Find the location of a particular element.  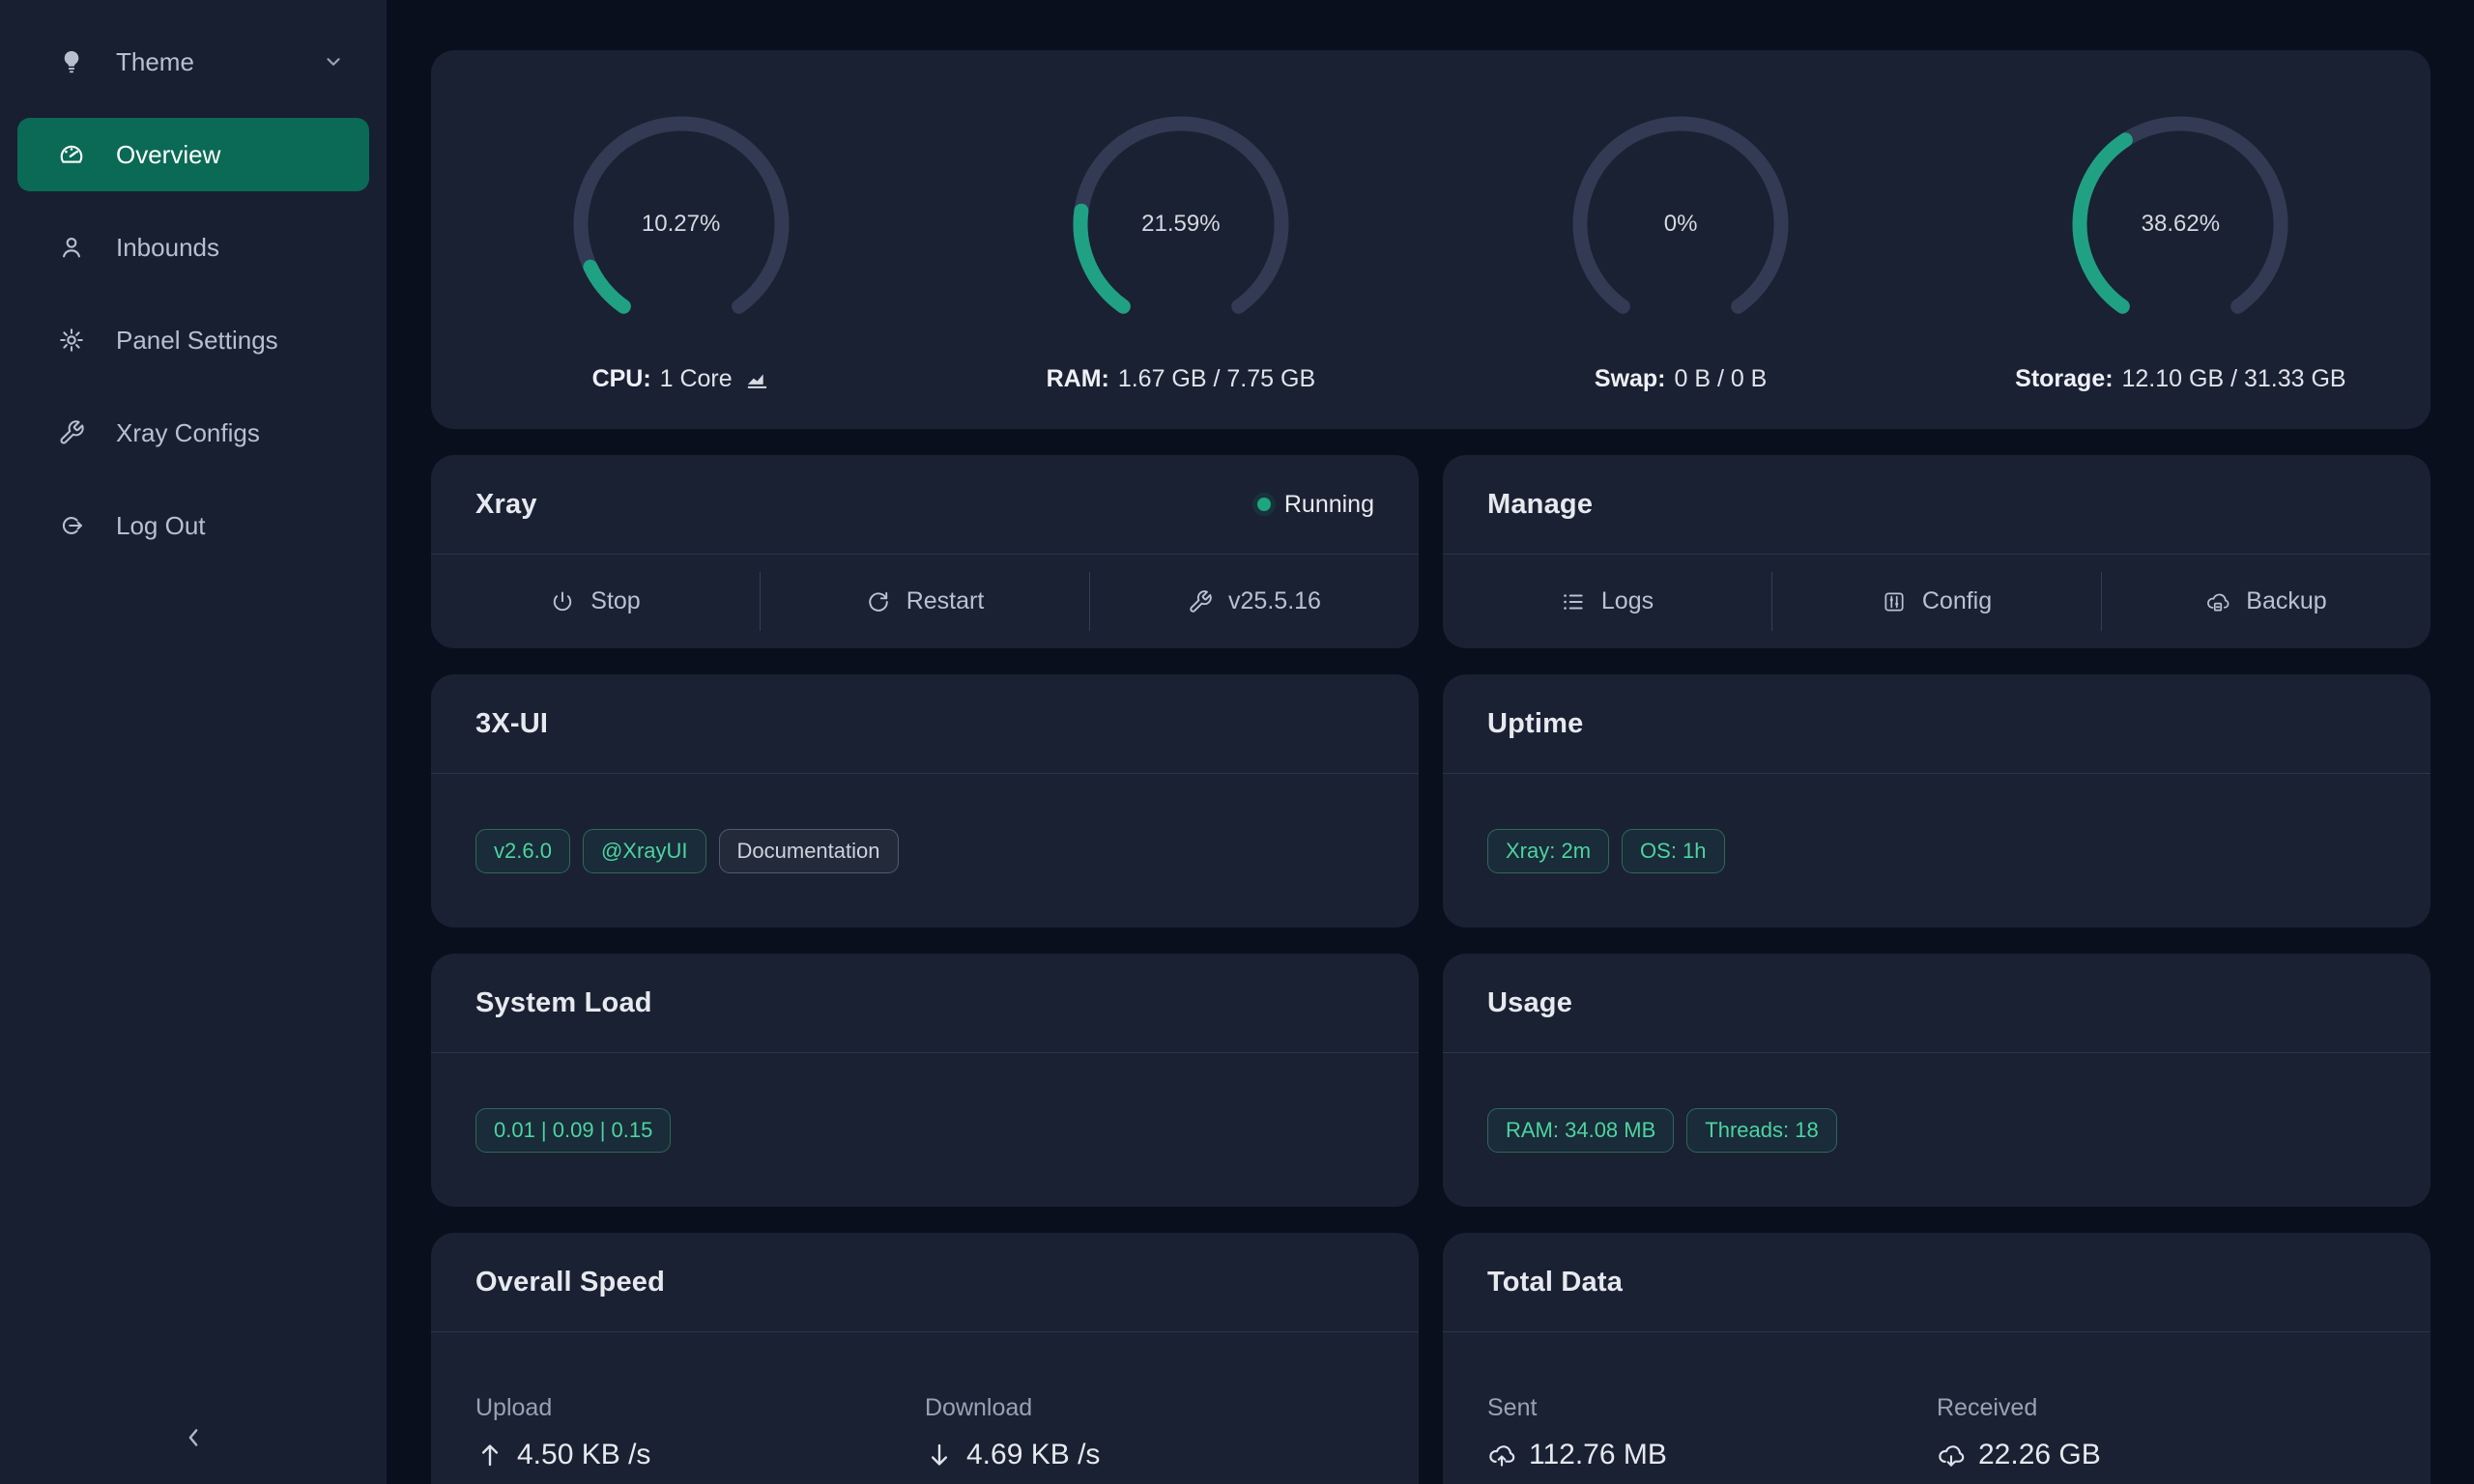

download-value: 4.69 KB /s is located at coordinates (1149, 1455).